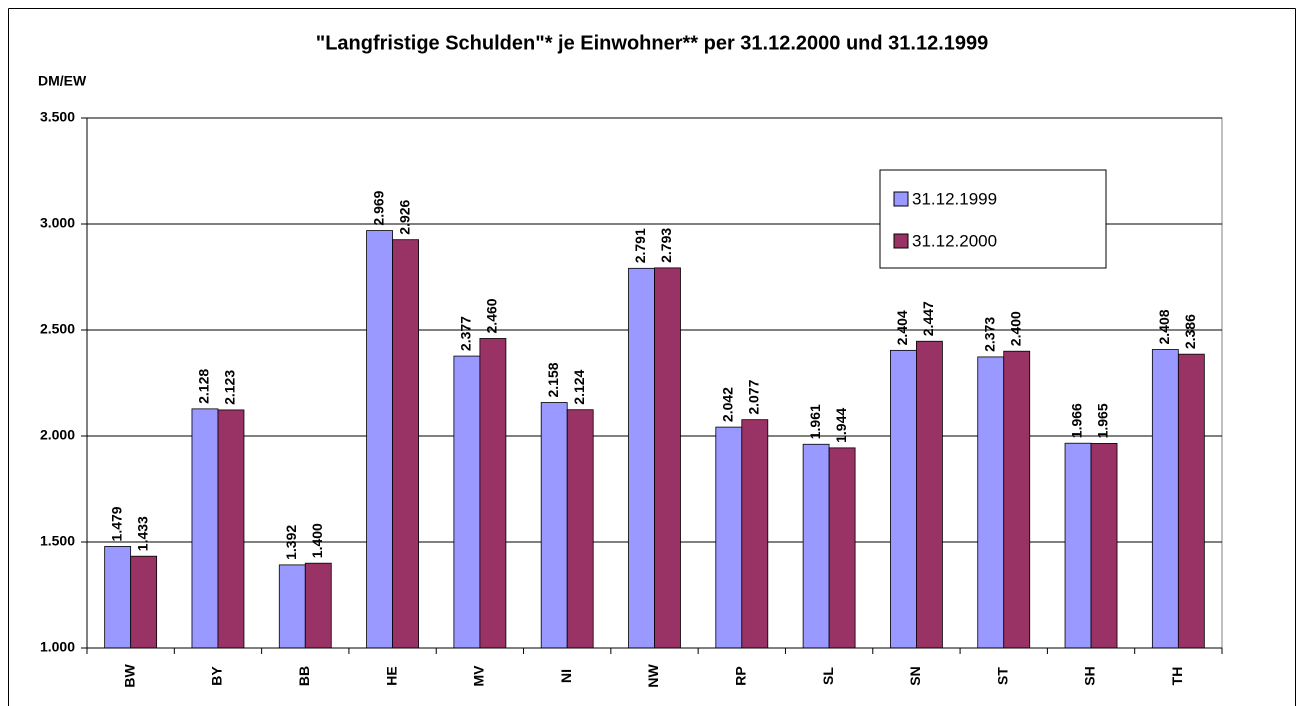 This screenshot has width=1304, height=706. I want to click on y-tick-label: 1.500, so click(57, 541).